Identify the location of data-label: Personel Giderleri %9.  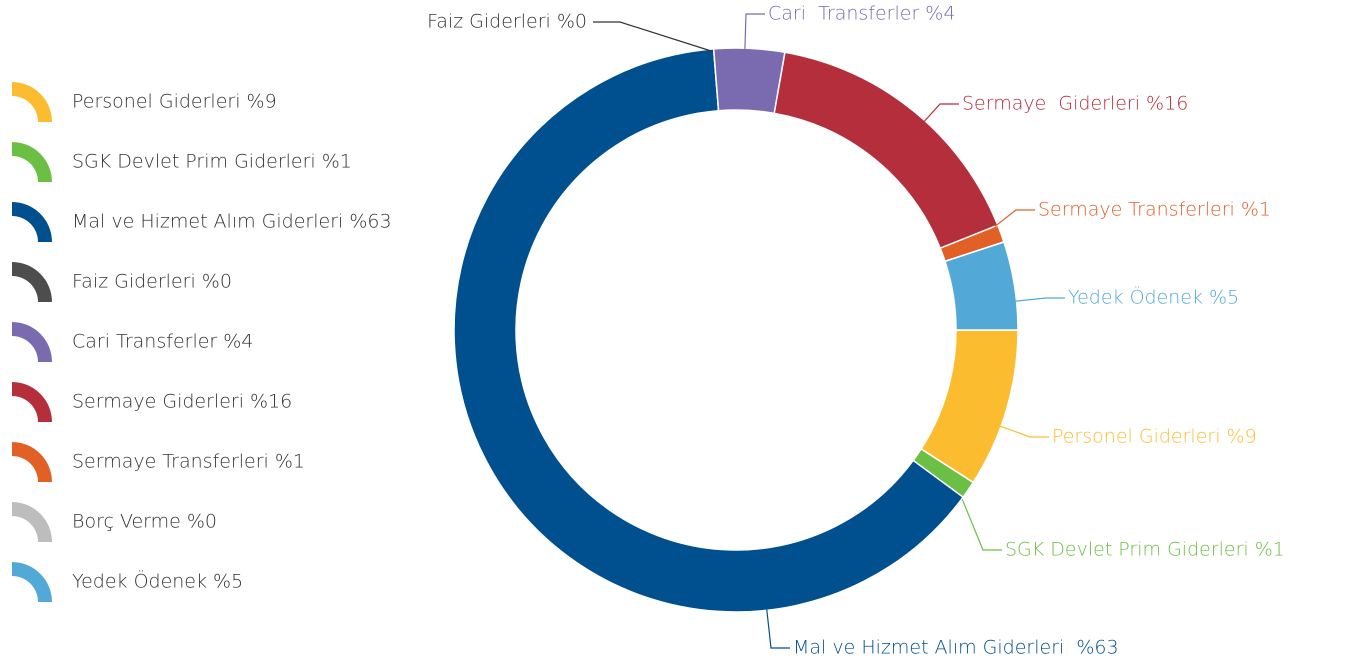
(1154, 437).